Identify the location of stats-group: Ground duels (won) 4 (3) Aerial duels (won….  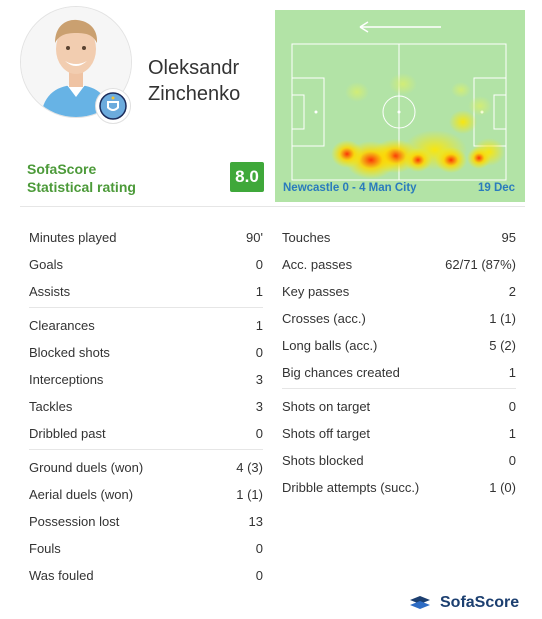
(146, 522).